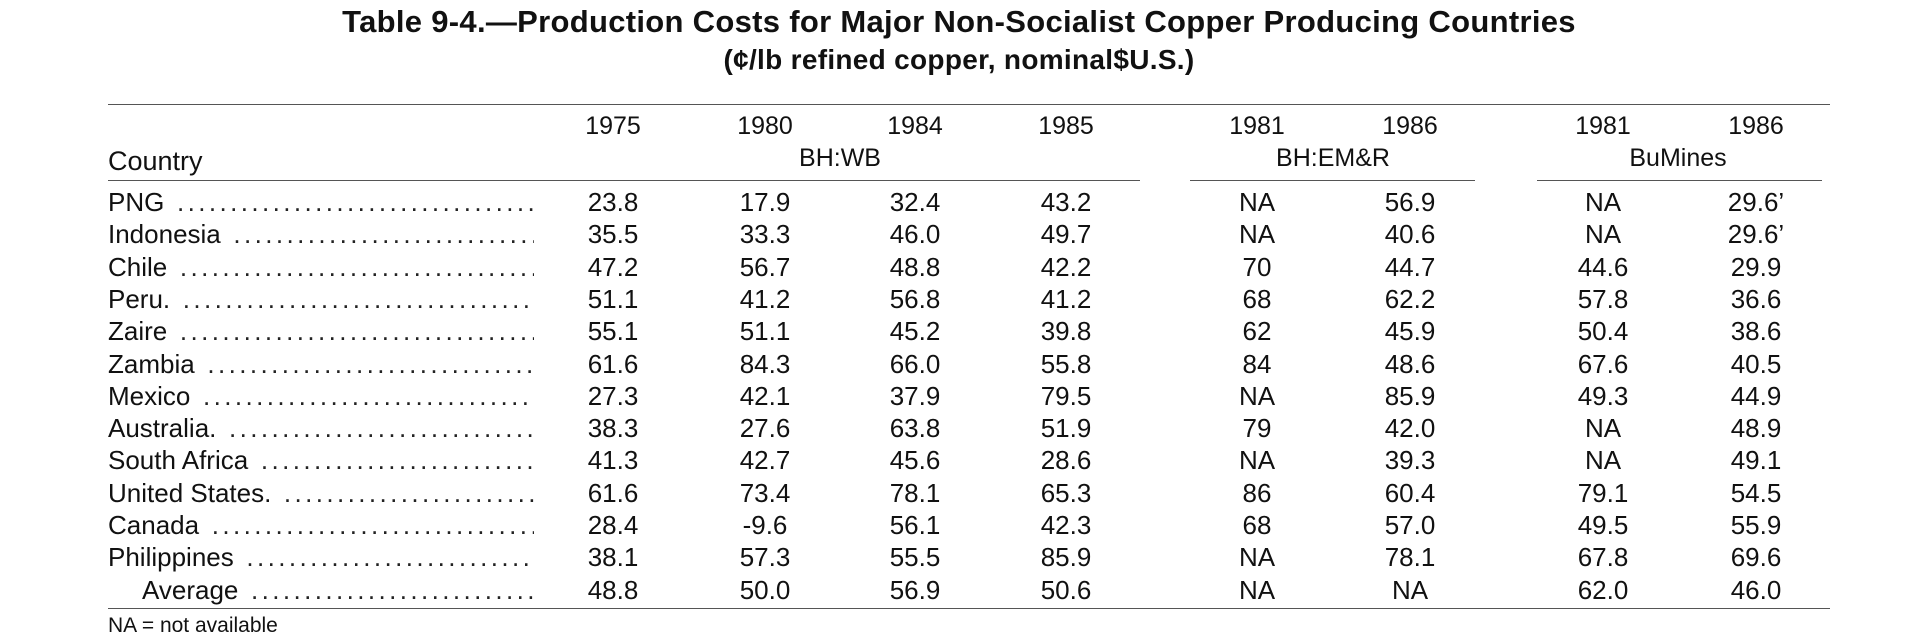  I want to click on value-cell: 39.3, so click(1410, 460).